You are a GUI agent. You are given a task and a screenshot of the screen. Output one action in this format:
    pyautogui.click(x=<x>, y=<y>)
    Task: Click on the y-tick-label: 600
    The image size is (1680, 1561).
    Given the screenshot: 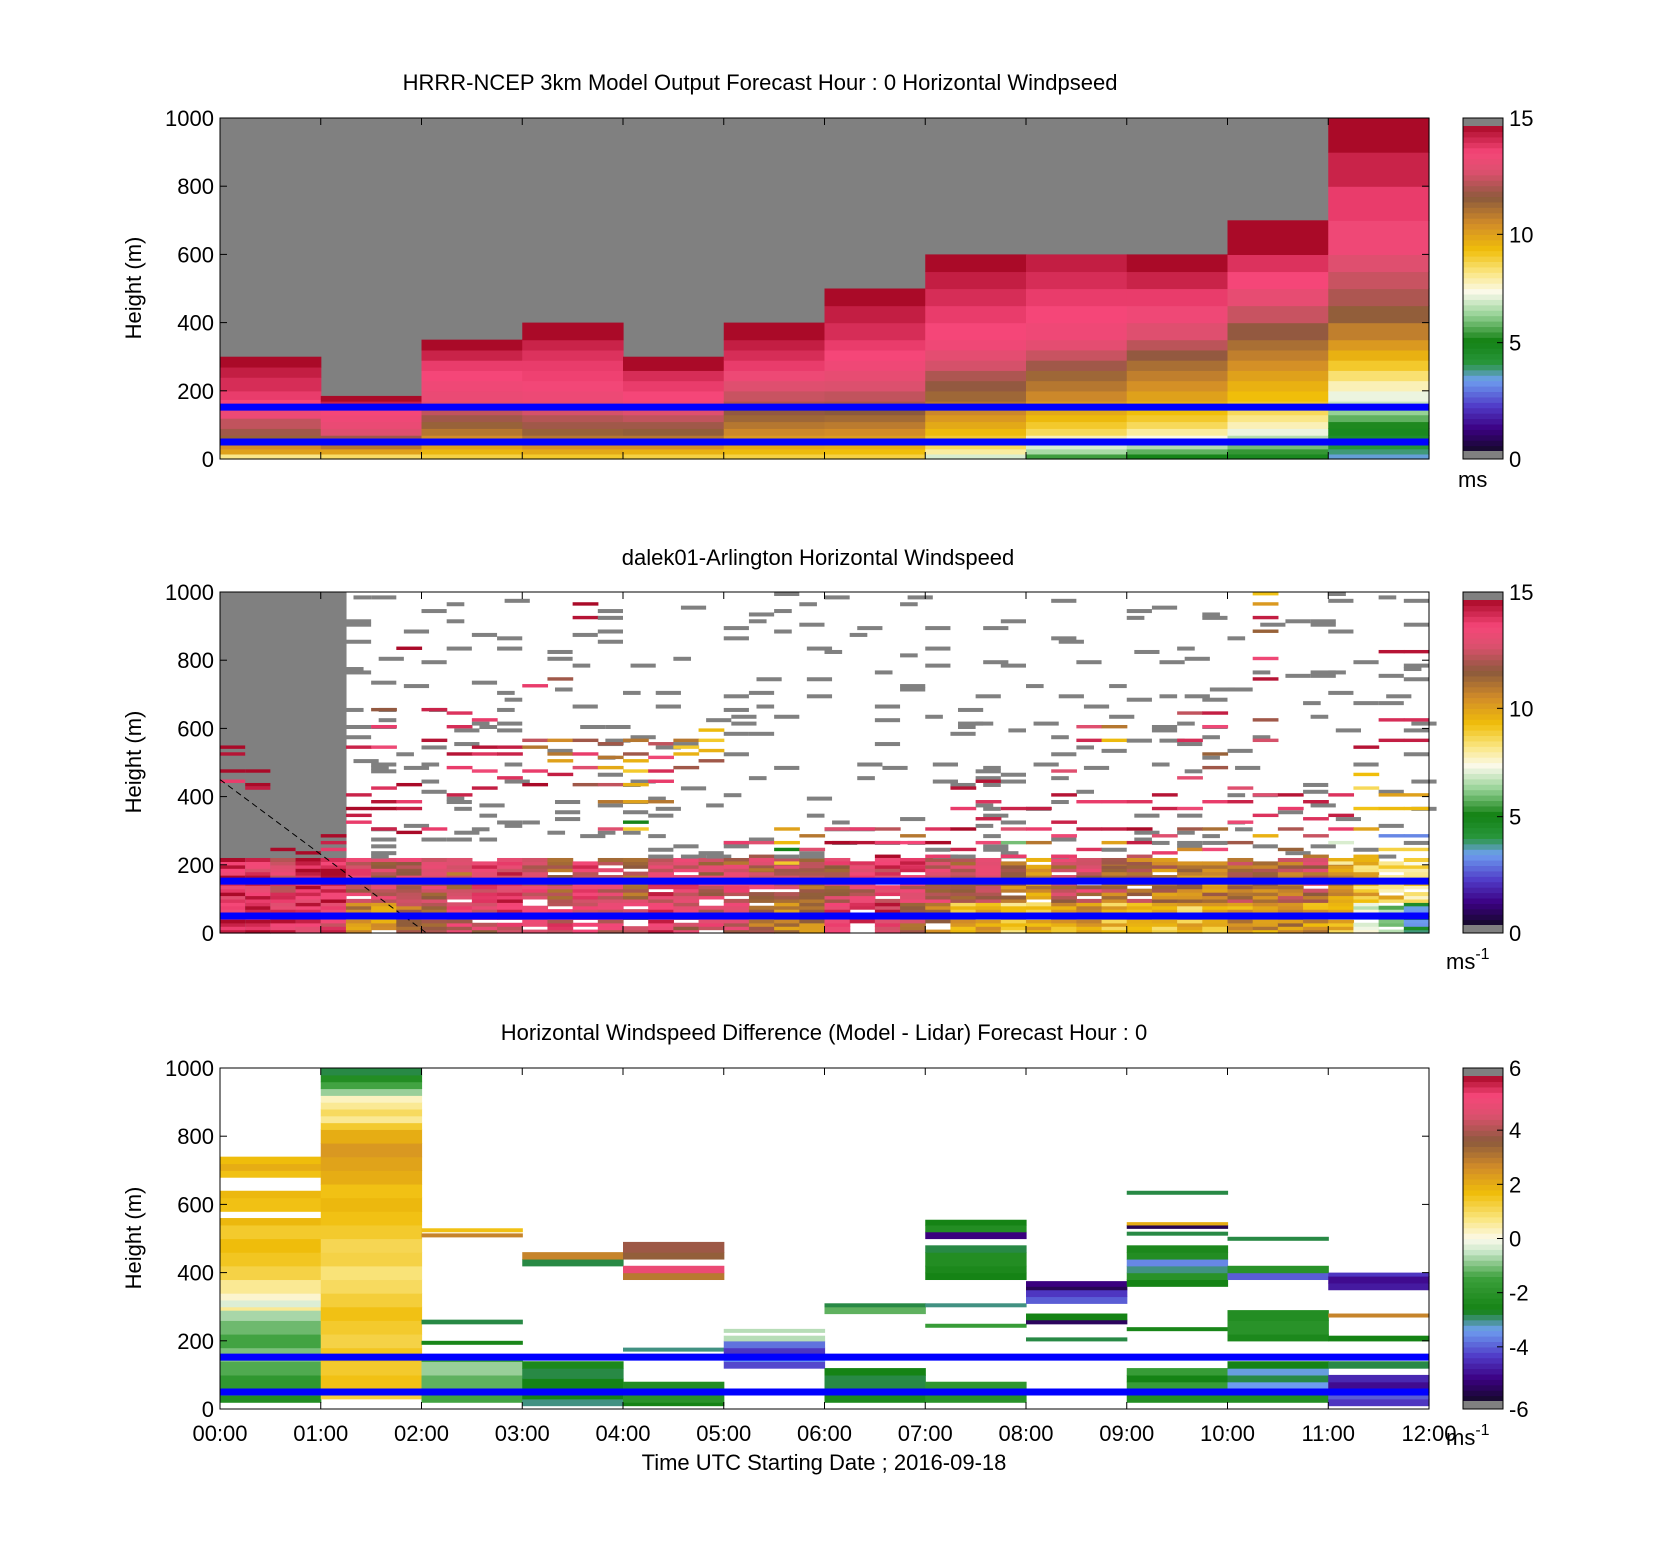 What is the action you would take?
    pyautogui.click(x=195, y=728)
    